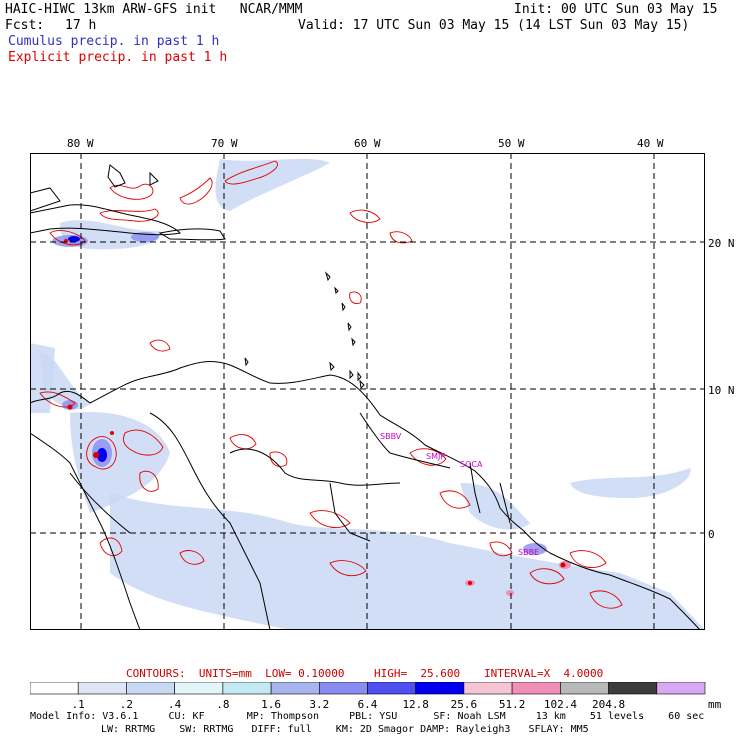  I want to click on colorbar: .1 .2 .4 .8 1.6 3.2 6.4 12.8 25.6 51.2 102.4 204.8, so click(367, 698).